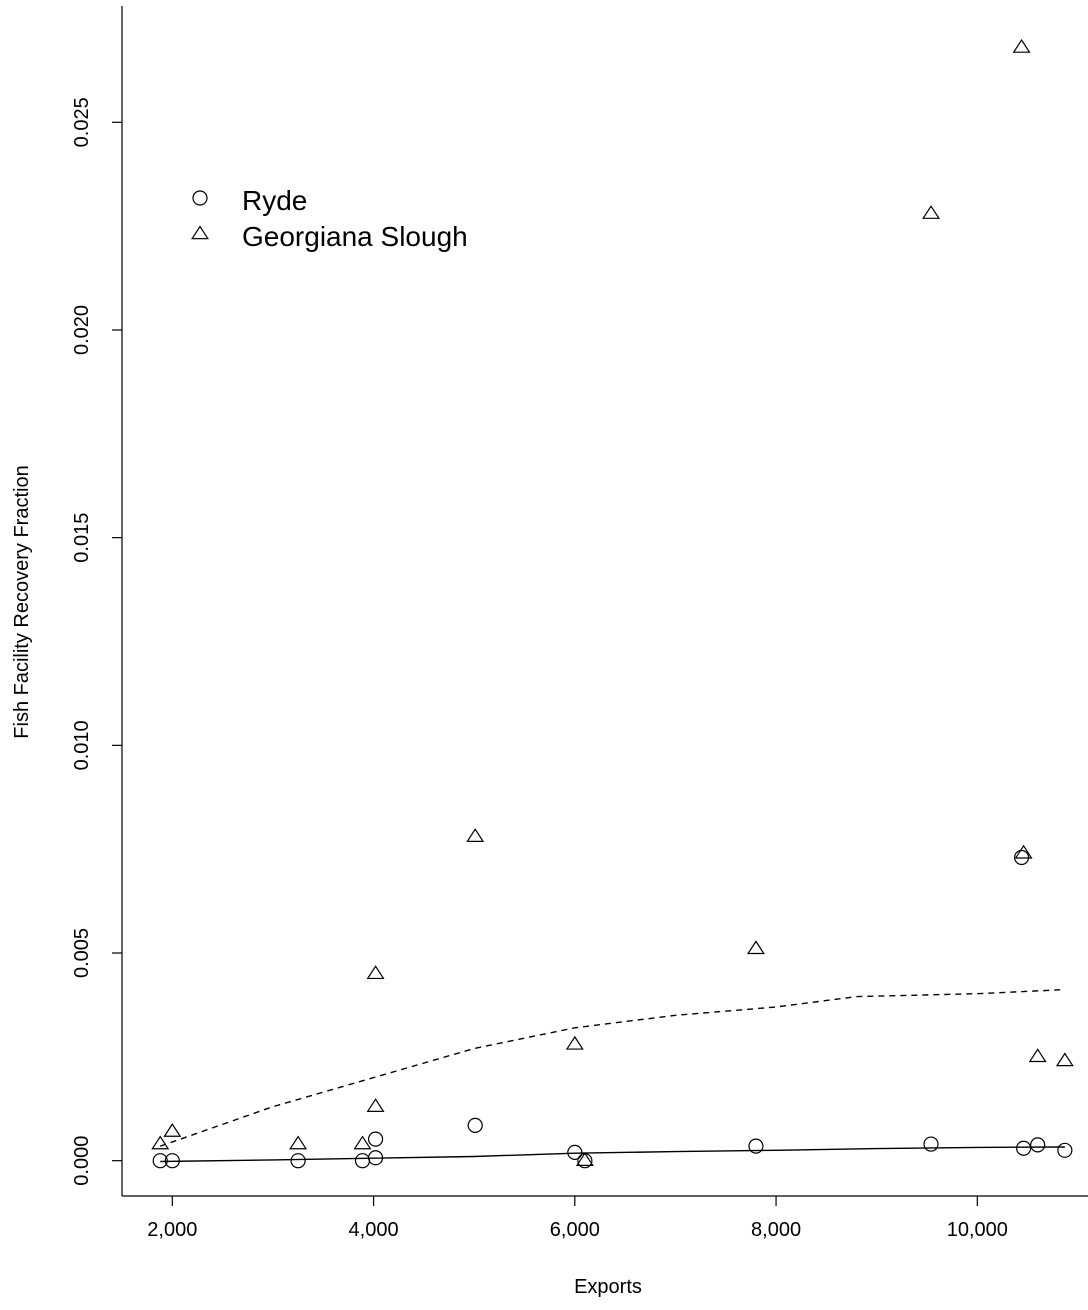  What do you see at coordinates (22, 601) in the screenshot?
I see `y-axis-label: Fish Facility Recovery Fraction` at bounding box center [22, 601].